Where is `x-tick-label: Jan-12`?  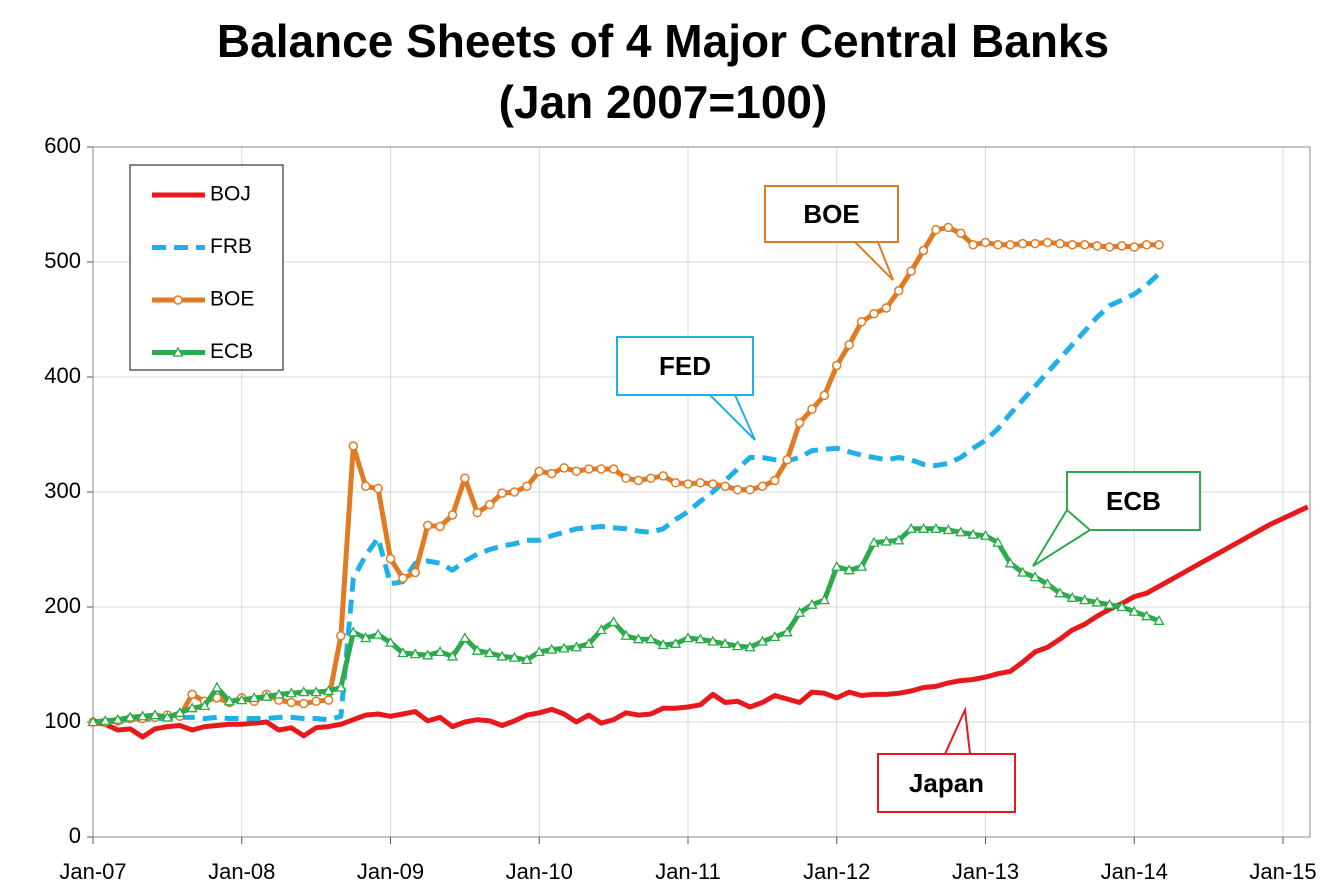
x-tick-label: Jan-12 is located at coordinates (836, 871).